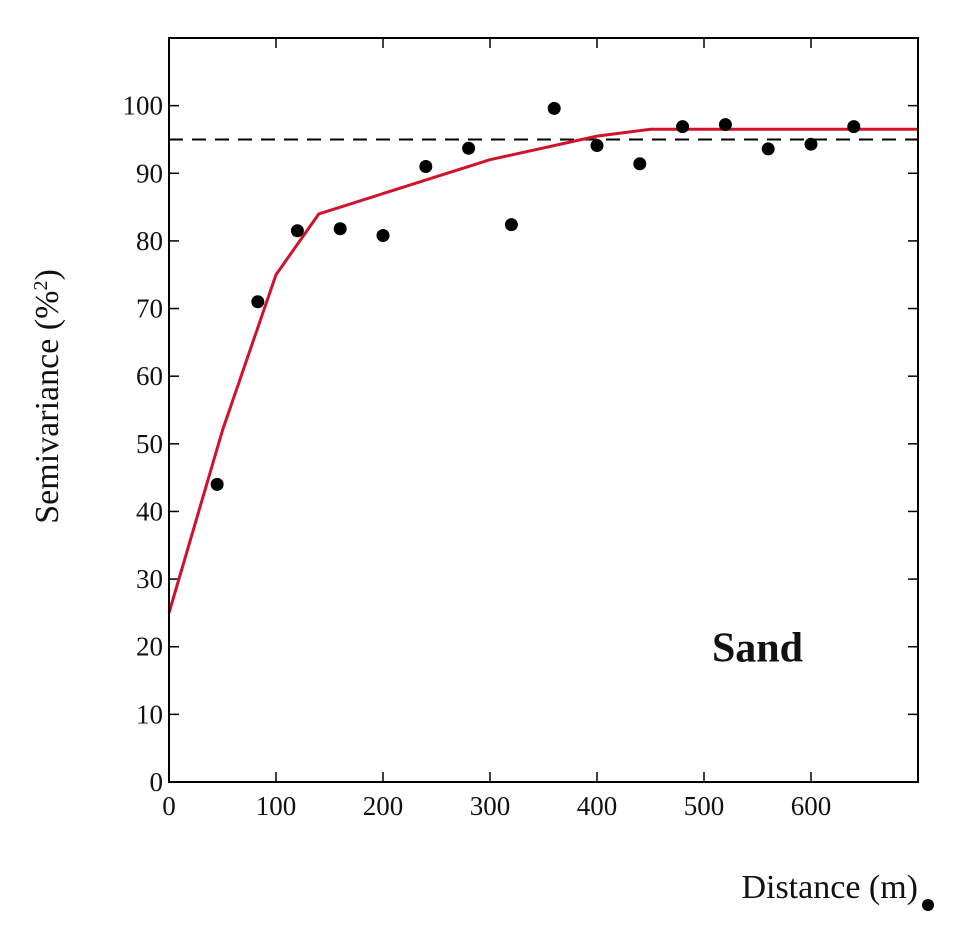 The image size is (968, 950). Describe the element at coordinates (383, 806) in the screenshot. I see `x-tick-label: 200` at that location.